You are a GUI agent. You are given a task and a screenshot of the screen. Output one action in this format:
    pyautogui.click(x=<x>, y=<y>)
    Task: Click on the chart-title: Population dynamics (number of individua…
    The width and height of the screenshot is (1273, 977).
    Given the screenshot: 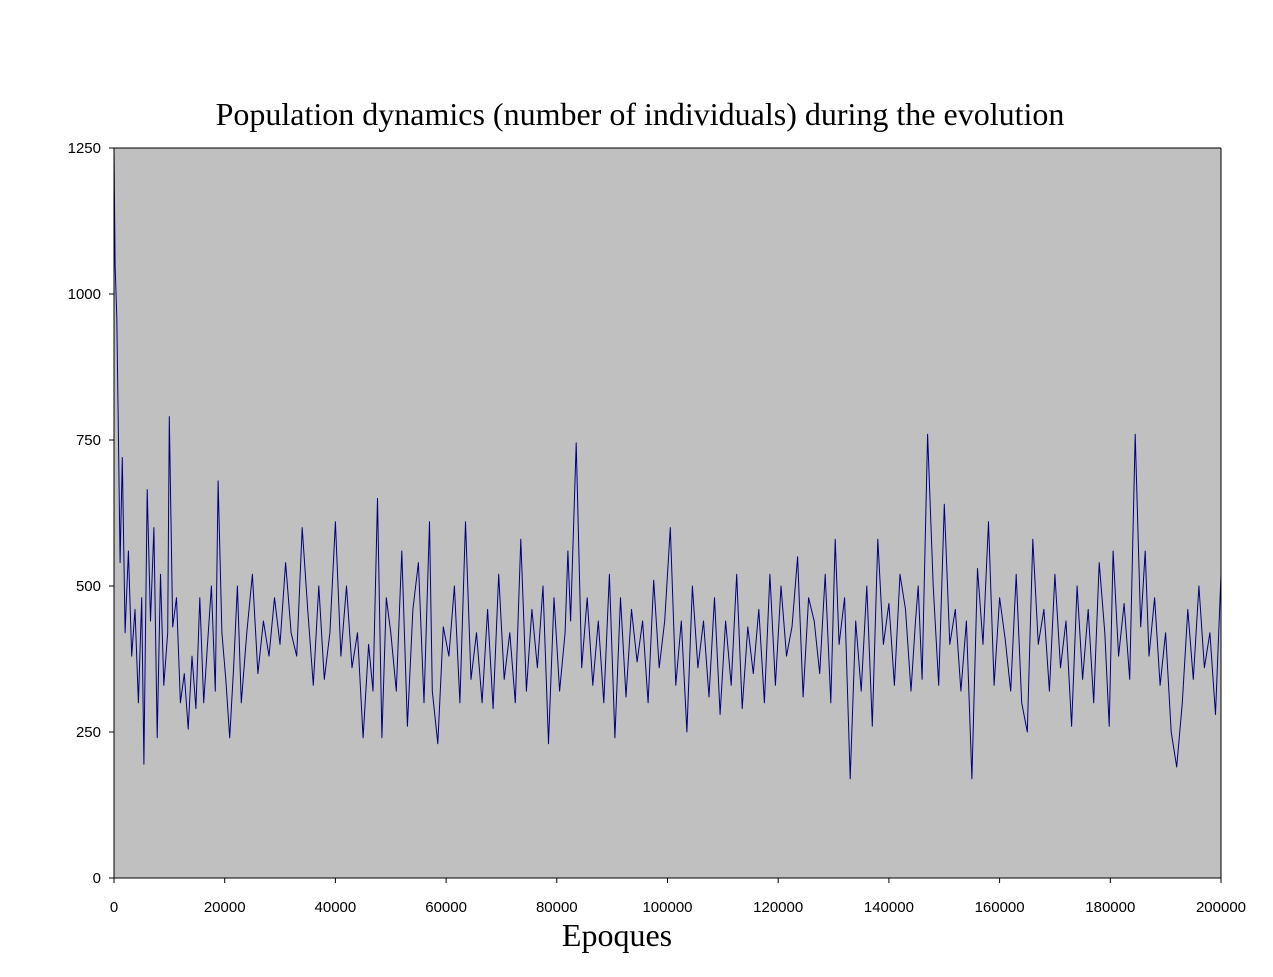 What is the action you would take?
    pyautogui.click(x=640, y=114)
    